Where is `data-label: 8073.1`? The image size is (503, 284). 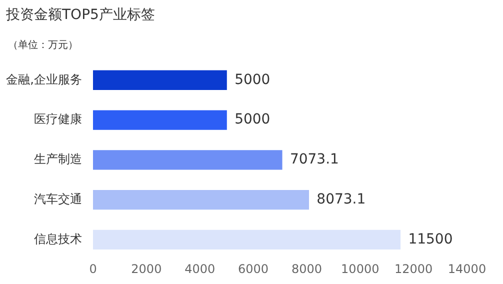 data-label: 8073.1 is located at coordinates (341, 199).